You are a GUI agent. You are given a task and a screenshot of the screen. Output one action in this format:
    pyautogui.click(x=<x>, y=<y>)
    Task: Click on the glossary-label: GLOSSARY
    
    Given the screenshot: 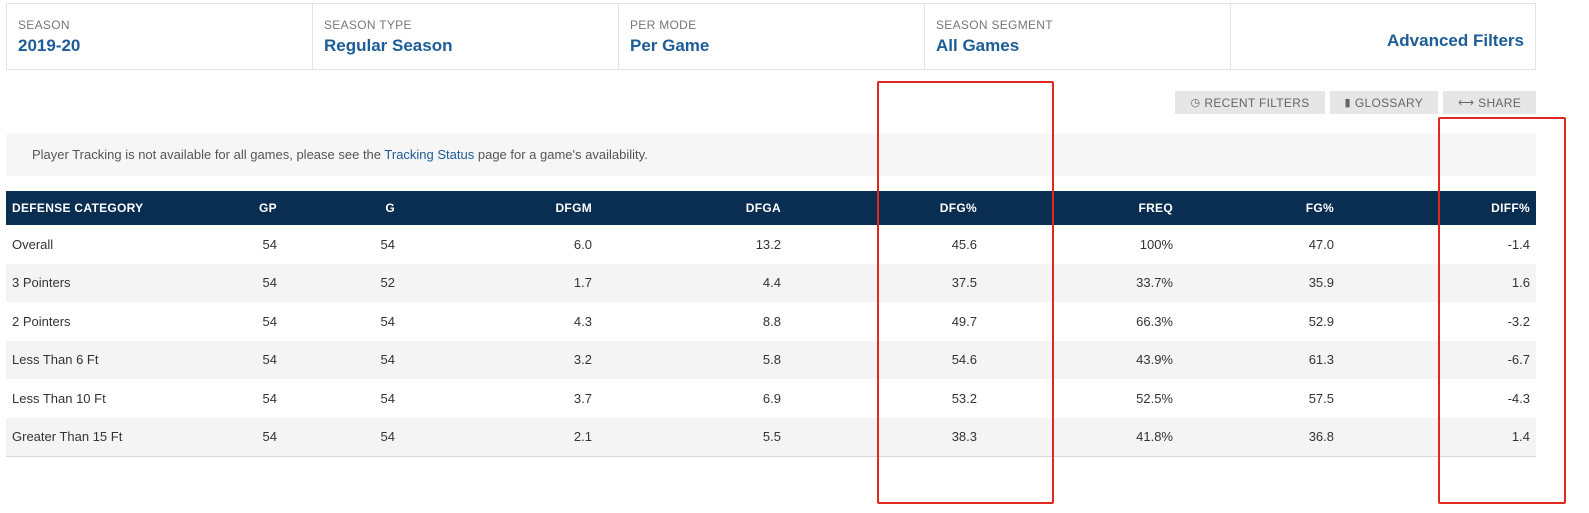 What is the action you would take?
    pyautogui.click(x=1389, y=102)
    